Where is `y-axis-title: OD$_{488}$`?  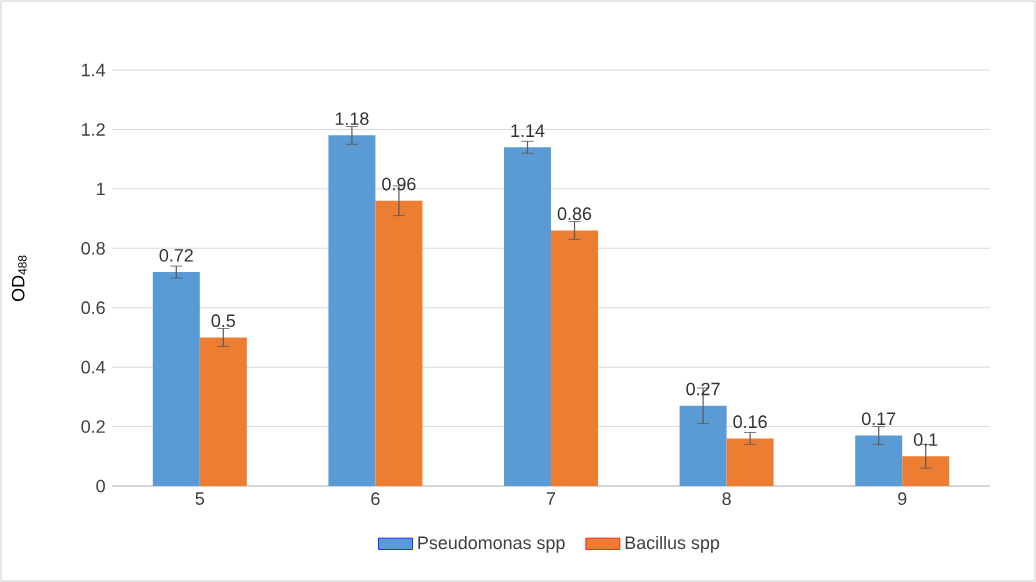 y-axis-title: OD$_{488}$ is located at coordinates (19, 278).